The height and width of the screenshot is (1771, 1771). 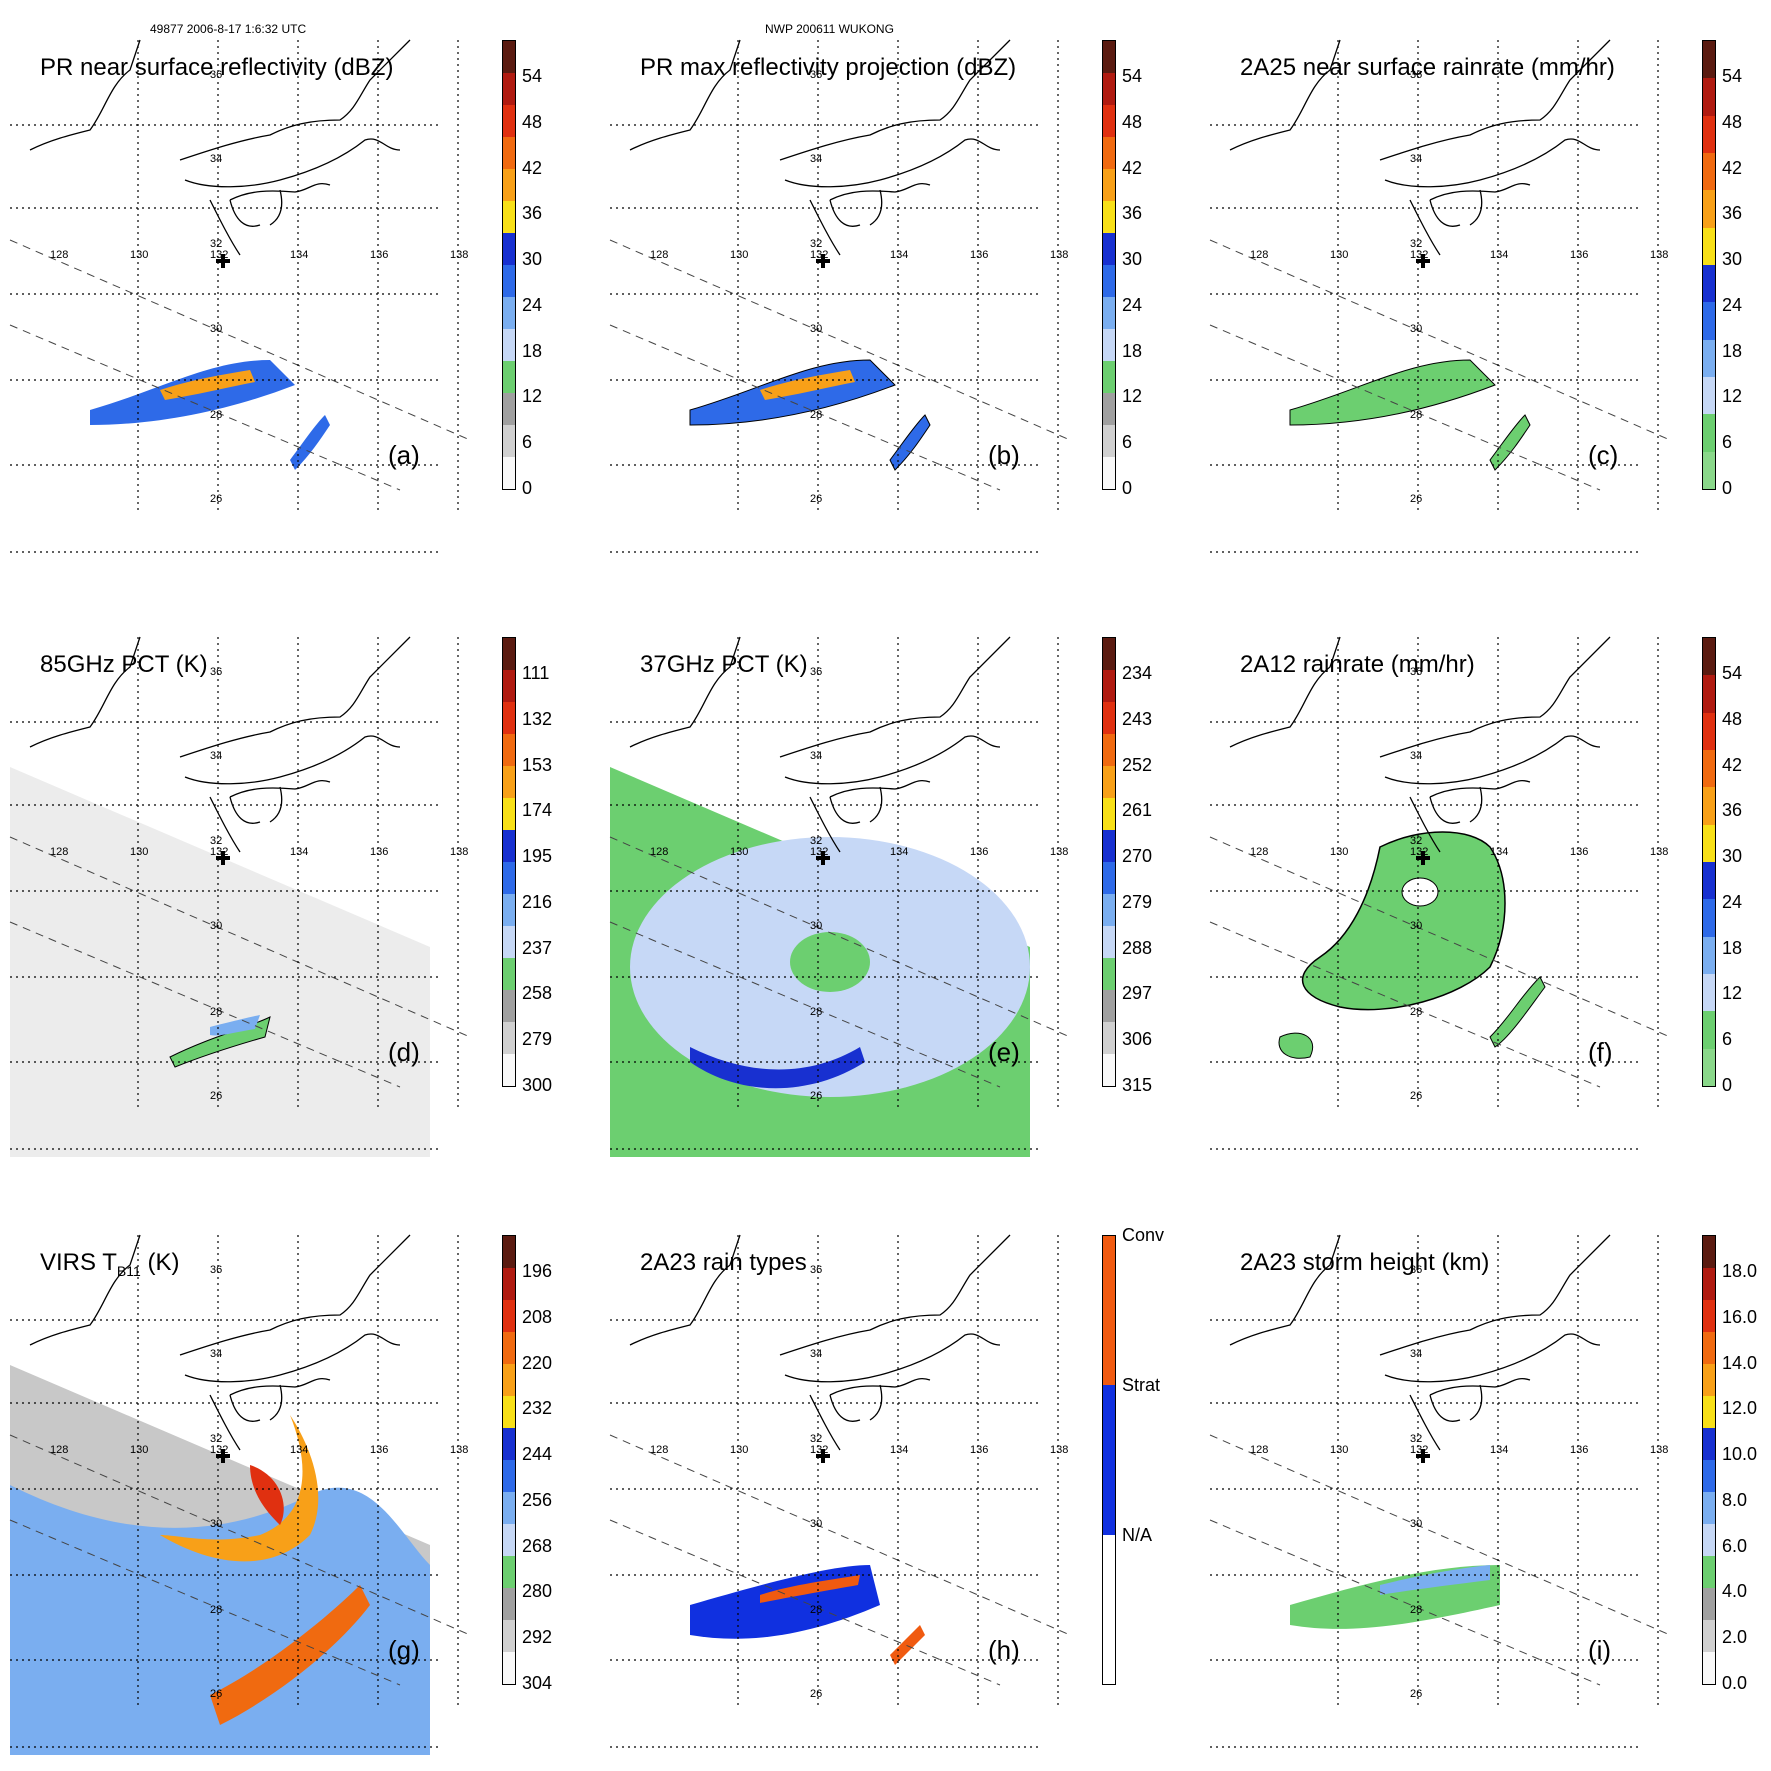 What do you see at coordinates (124, 665) in the screenshot?
I see `panel-title: 85GHz PCT (K)` at bounding box center [124, 665].